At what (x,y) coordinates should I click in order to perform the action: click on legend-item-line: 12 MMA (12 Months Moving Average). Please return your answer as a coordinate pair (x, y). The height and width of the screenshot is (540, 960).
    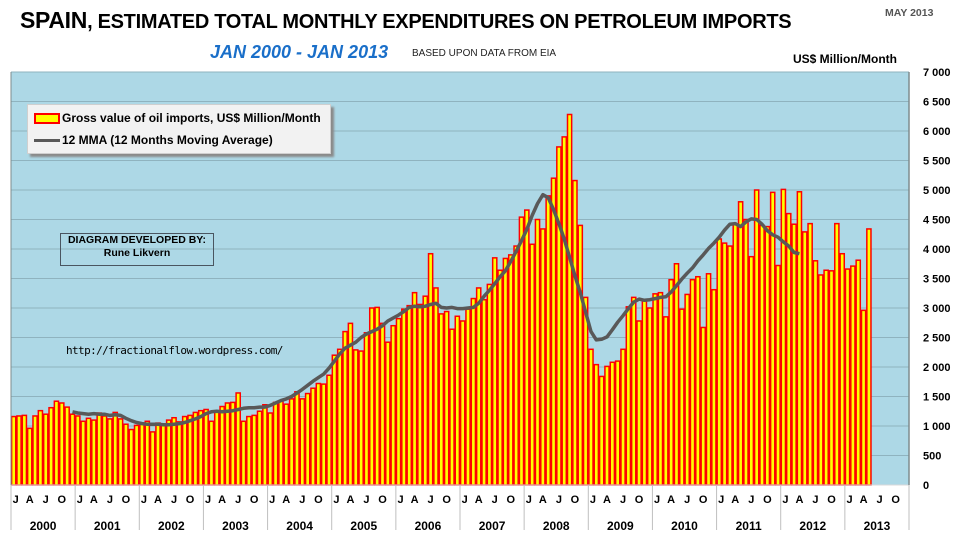
    Looking at the image, I should click on (153, 140).